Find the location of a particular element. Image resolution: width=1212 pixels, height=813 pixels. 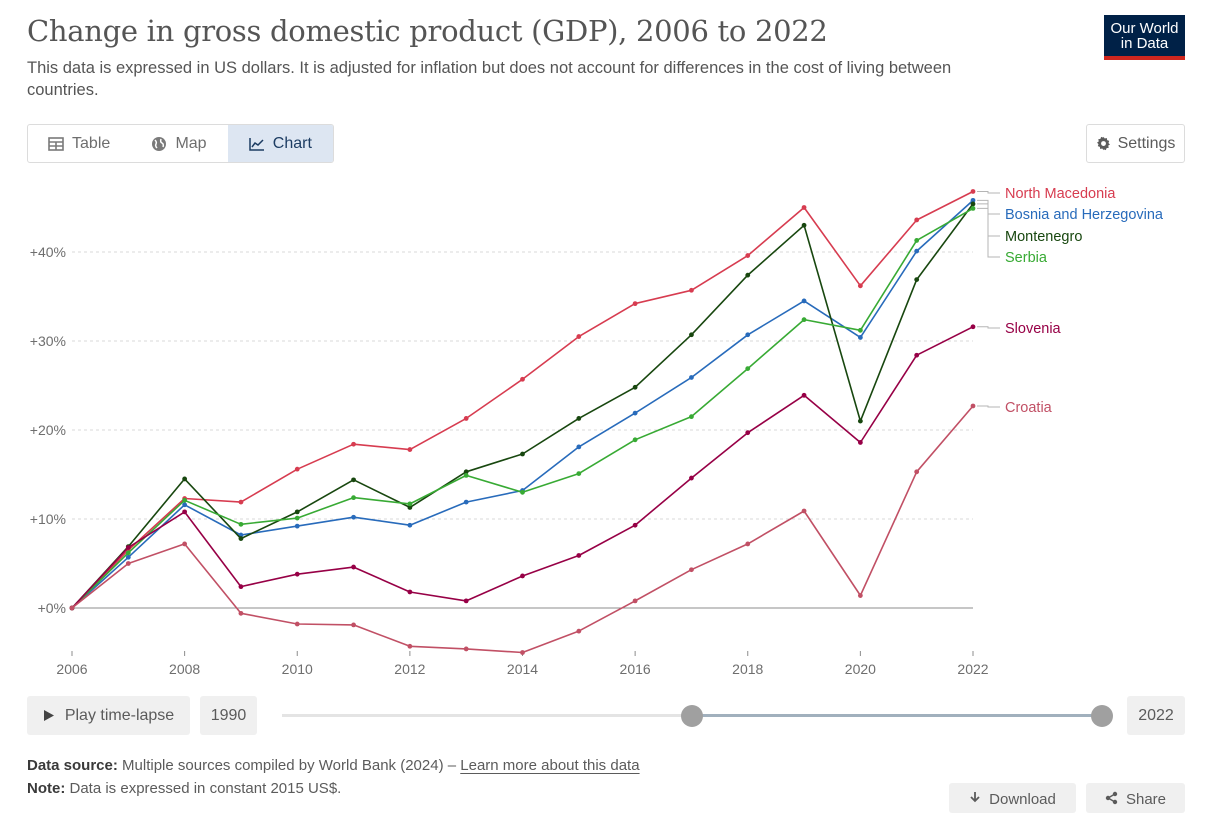

timeline-end-year: 2022 is located at coordinates (1156, 715).